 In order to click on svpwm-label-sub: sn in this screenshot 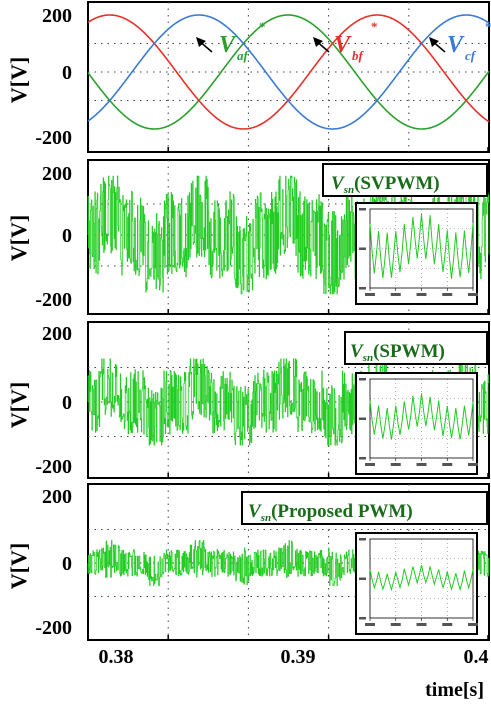, I will do `click(348, 190)`.